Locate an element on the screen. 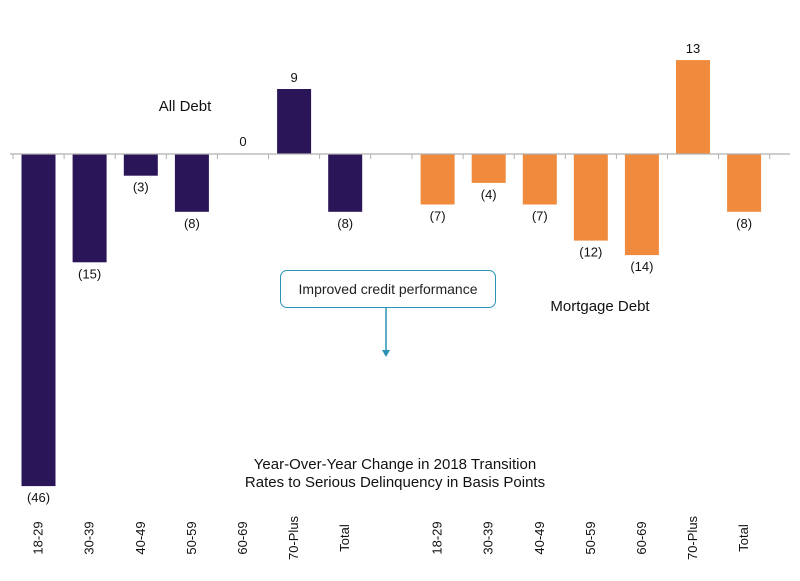 This screenshot has height=581, width=800. data-label-all-debt-50-59: (8) is located at coordinates (192, 223).